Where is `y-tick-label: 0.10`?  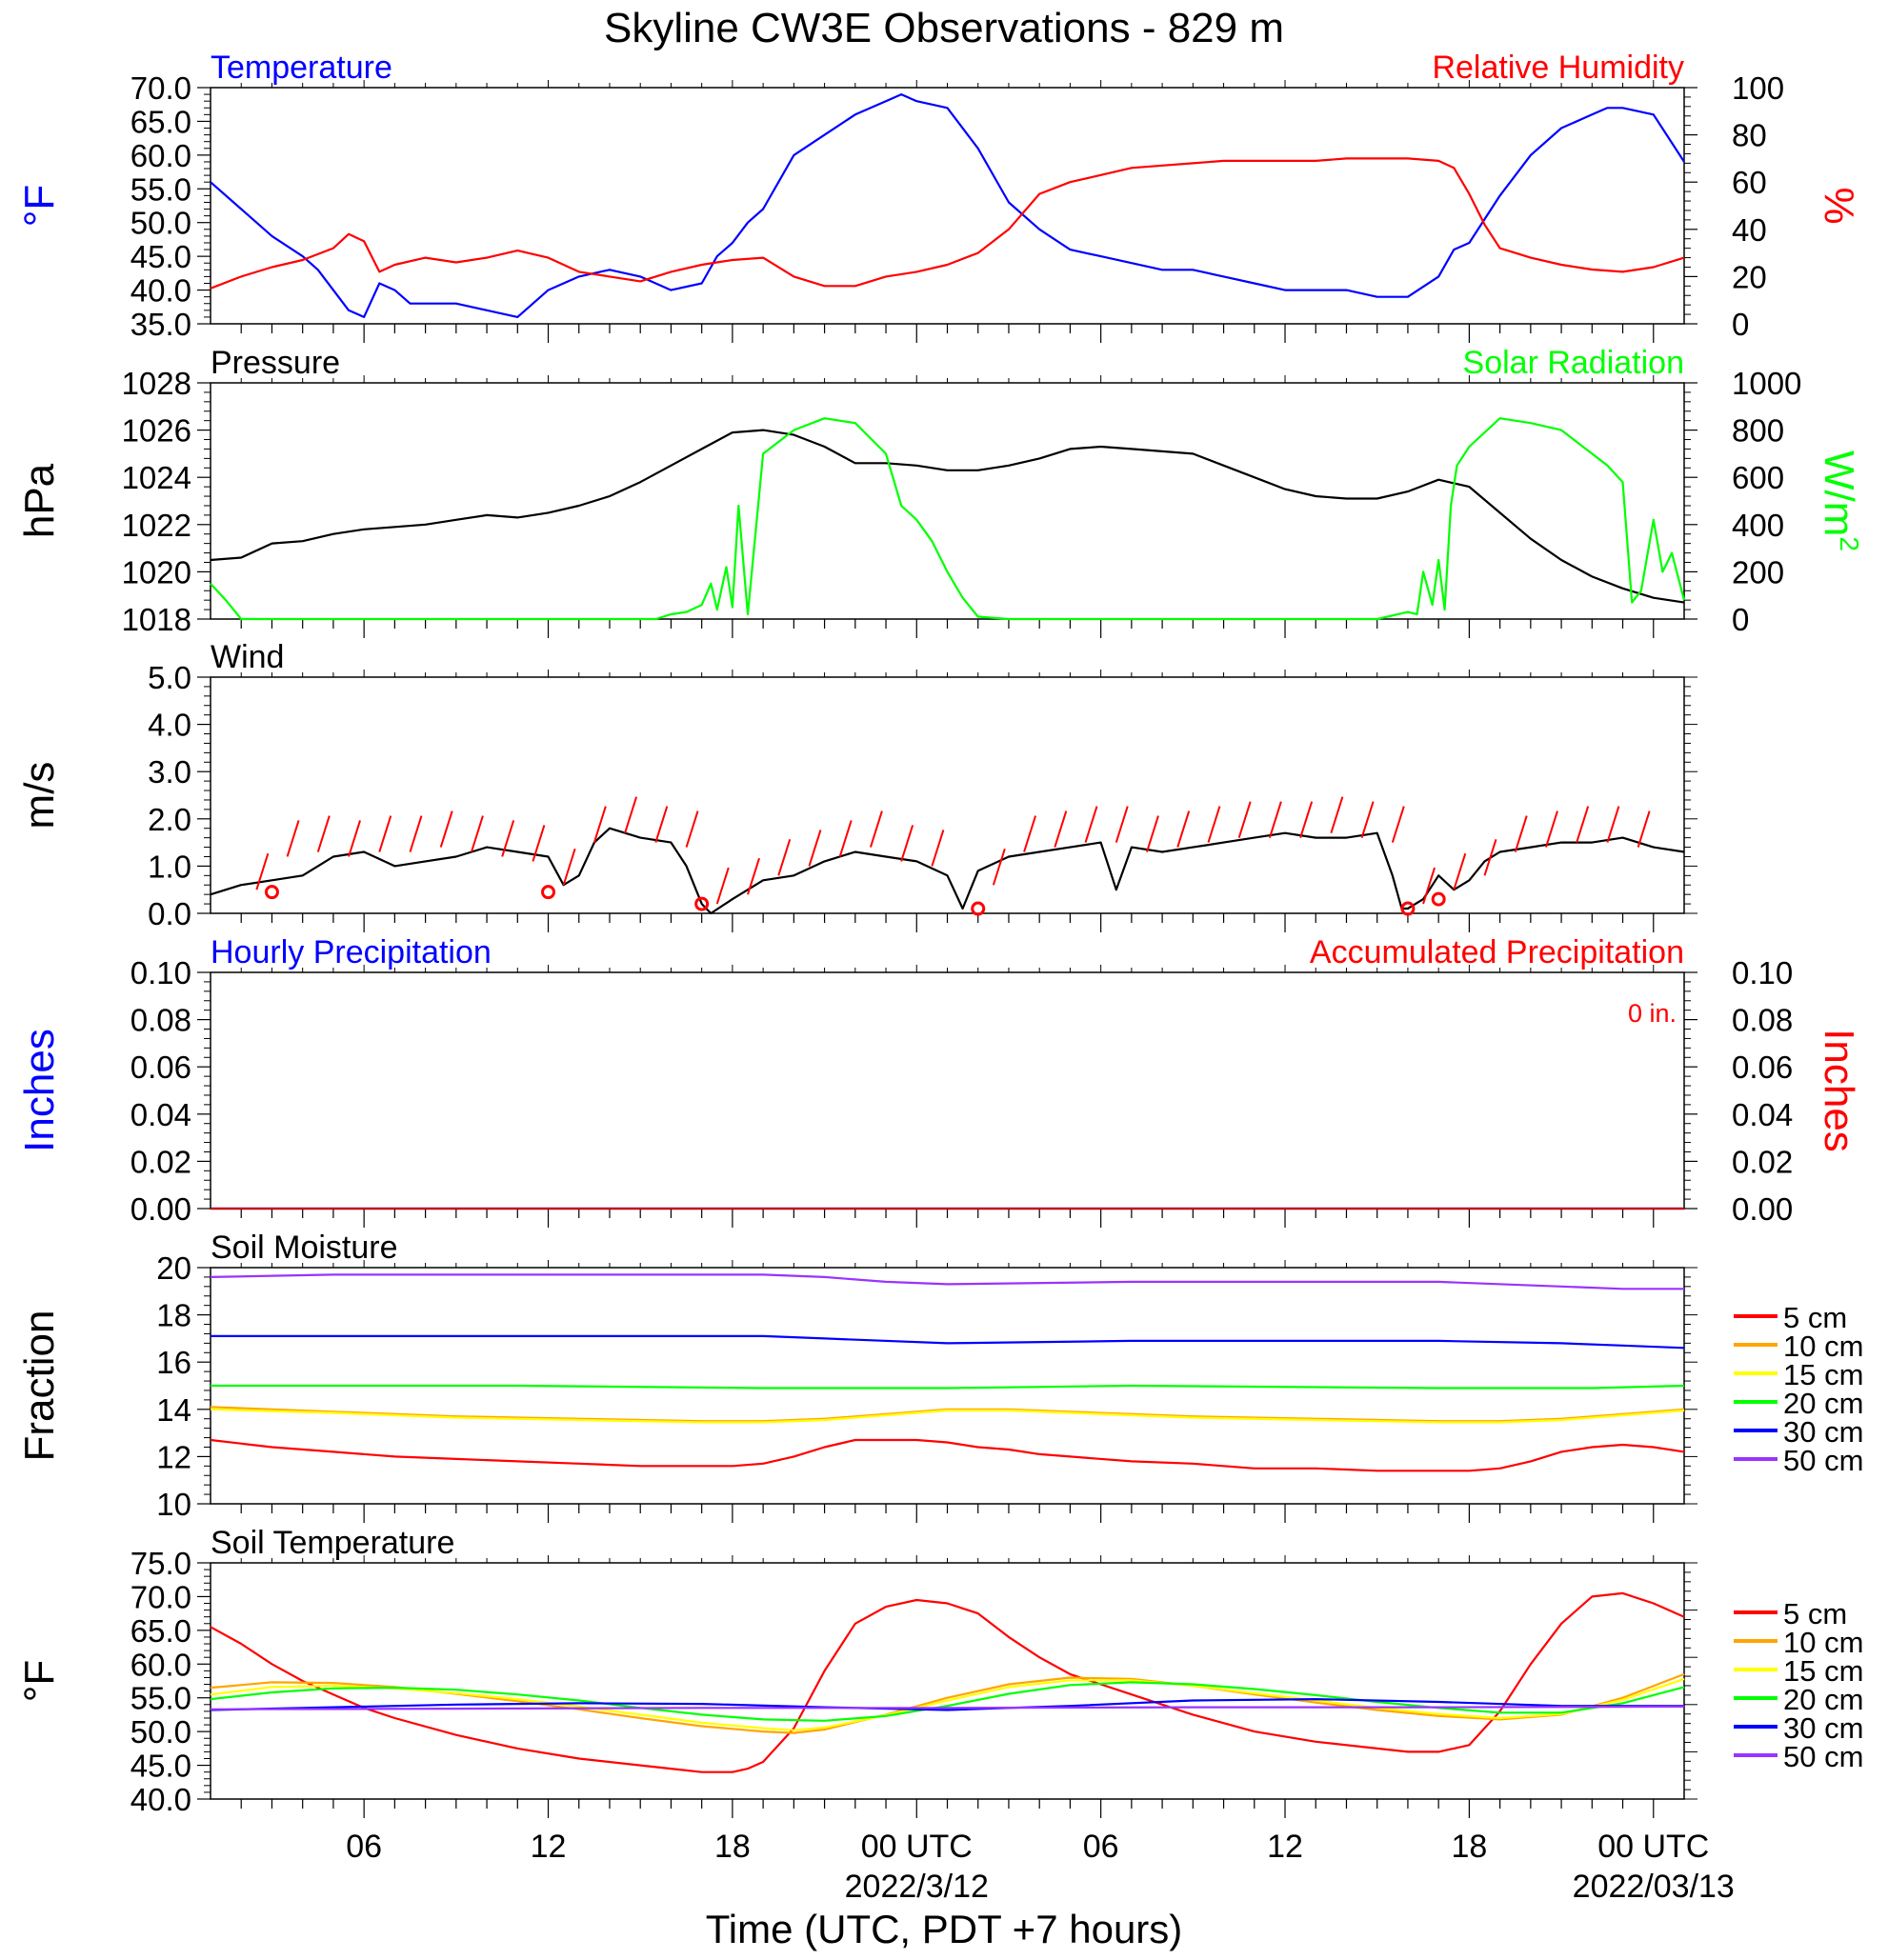 y-tick-label: 0.10 is located at coordinates (161, 972).